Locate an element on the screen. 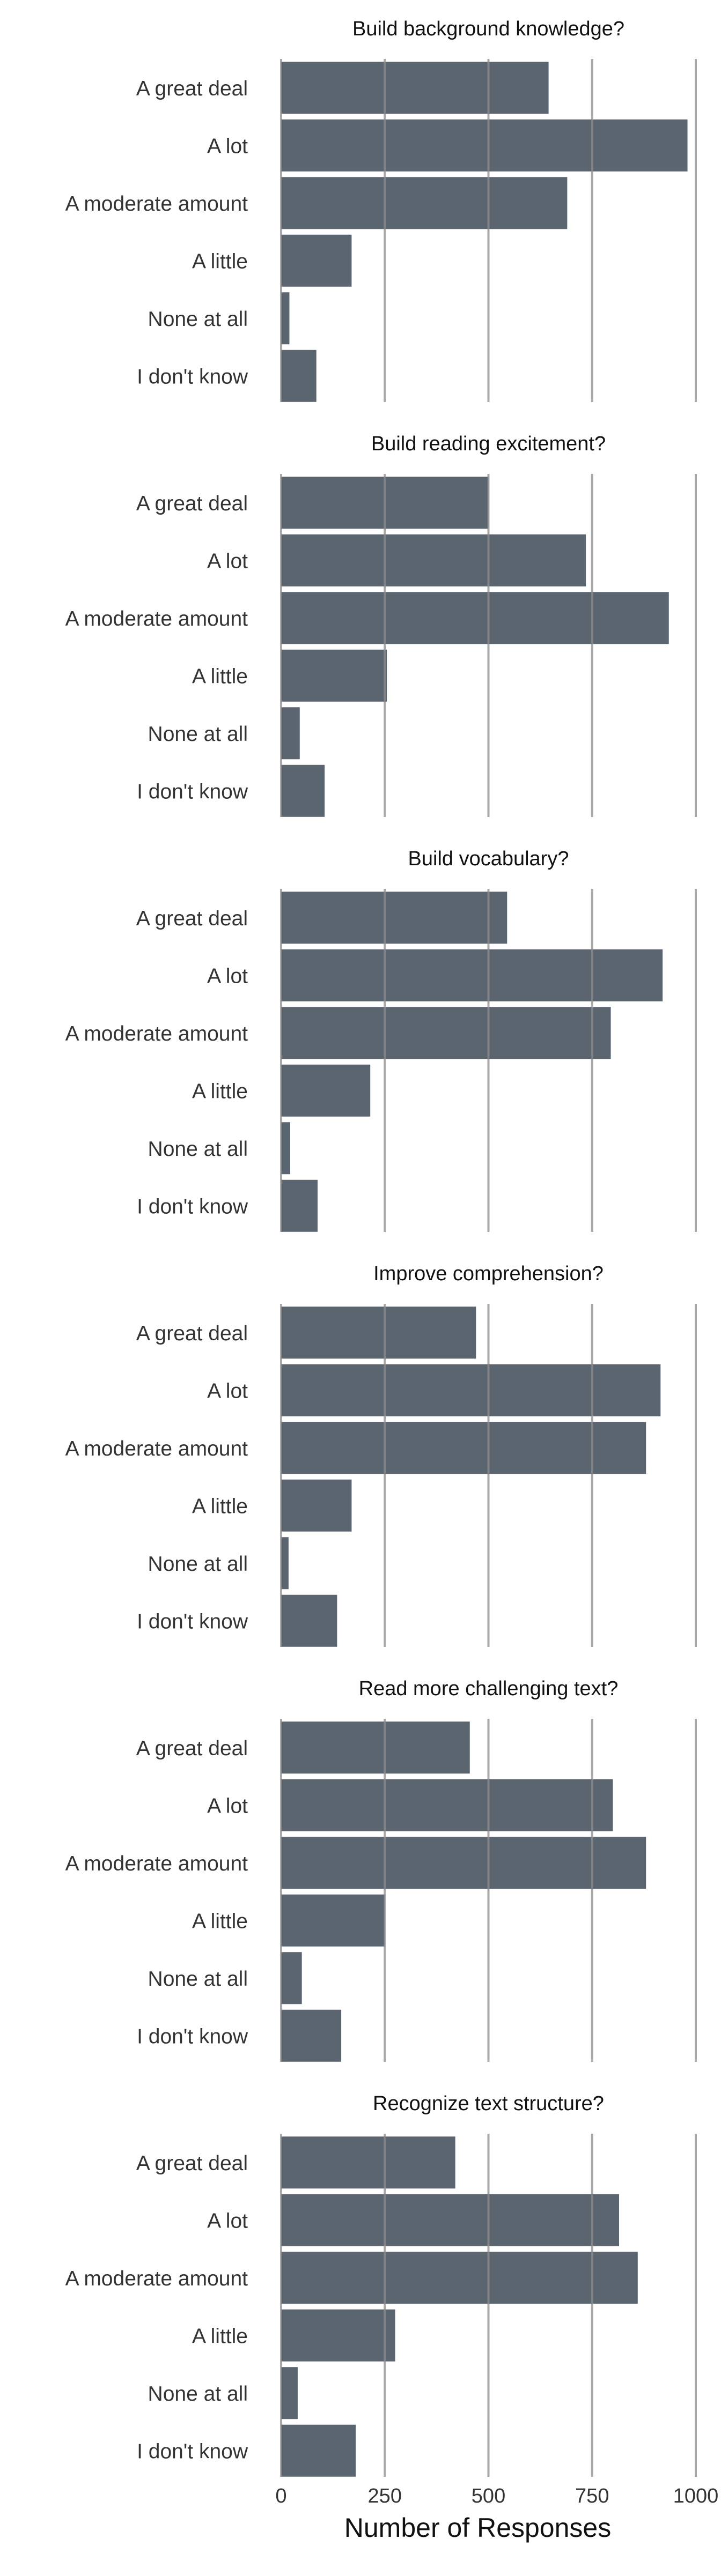 The image size is (721, 2576). panel-title: Improve comprehension? is located at coordinates (489, 1274).